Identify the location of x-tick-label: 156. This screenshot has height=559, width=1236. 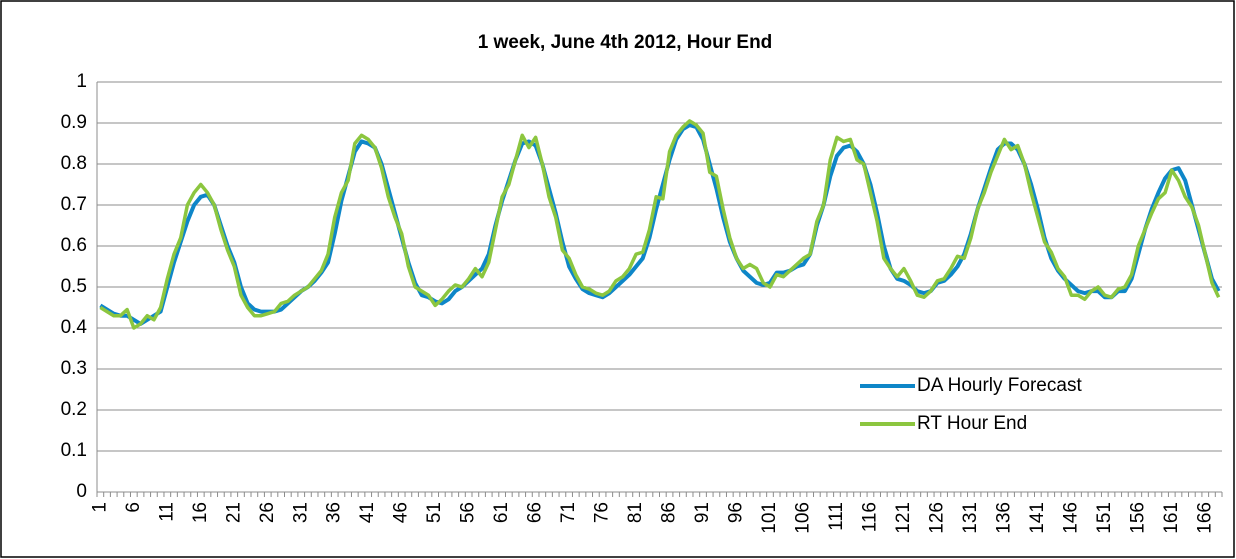
(1137, 518).